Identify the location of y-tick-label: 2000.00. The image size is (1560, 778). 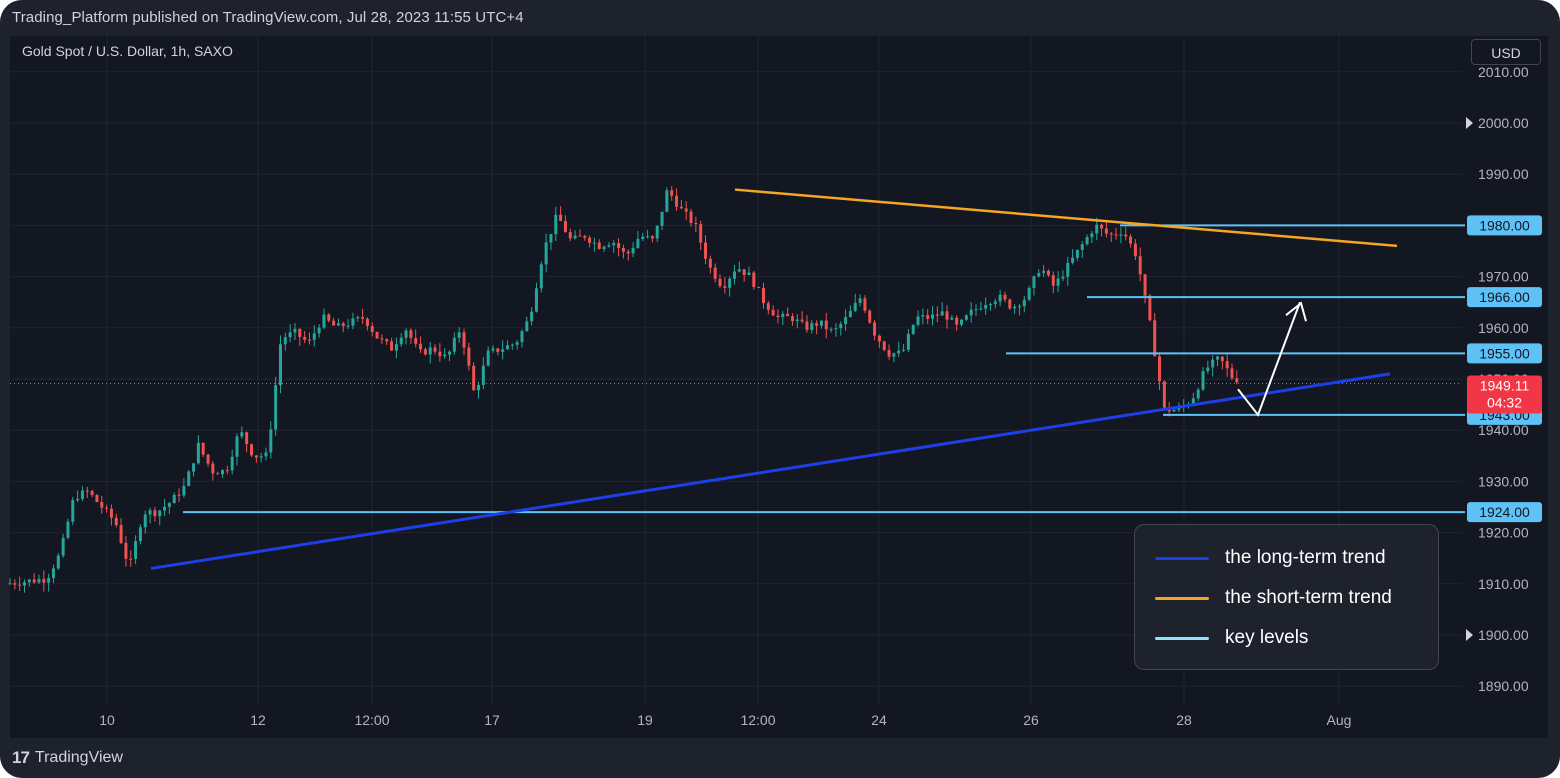
(1503, 123).